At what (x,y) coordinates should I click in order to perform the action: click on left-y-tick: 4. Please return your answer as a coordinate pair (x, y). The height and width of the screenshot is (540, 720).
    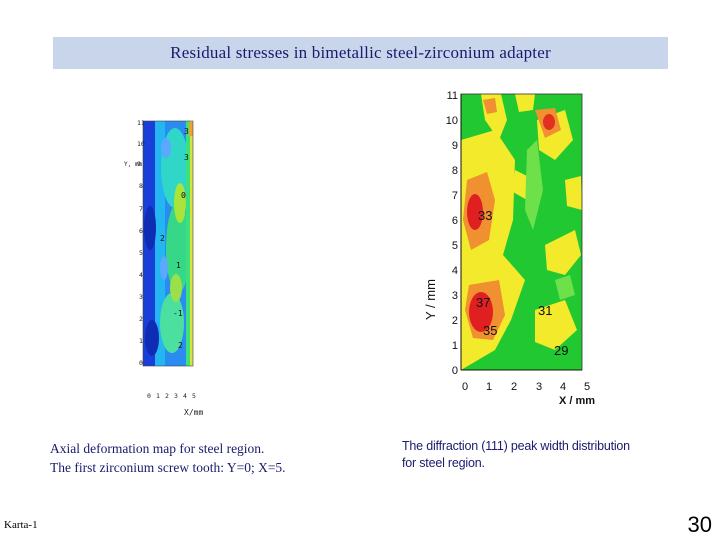
    Looking at the image, I should click on (141, 275).